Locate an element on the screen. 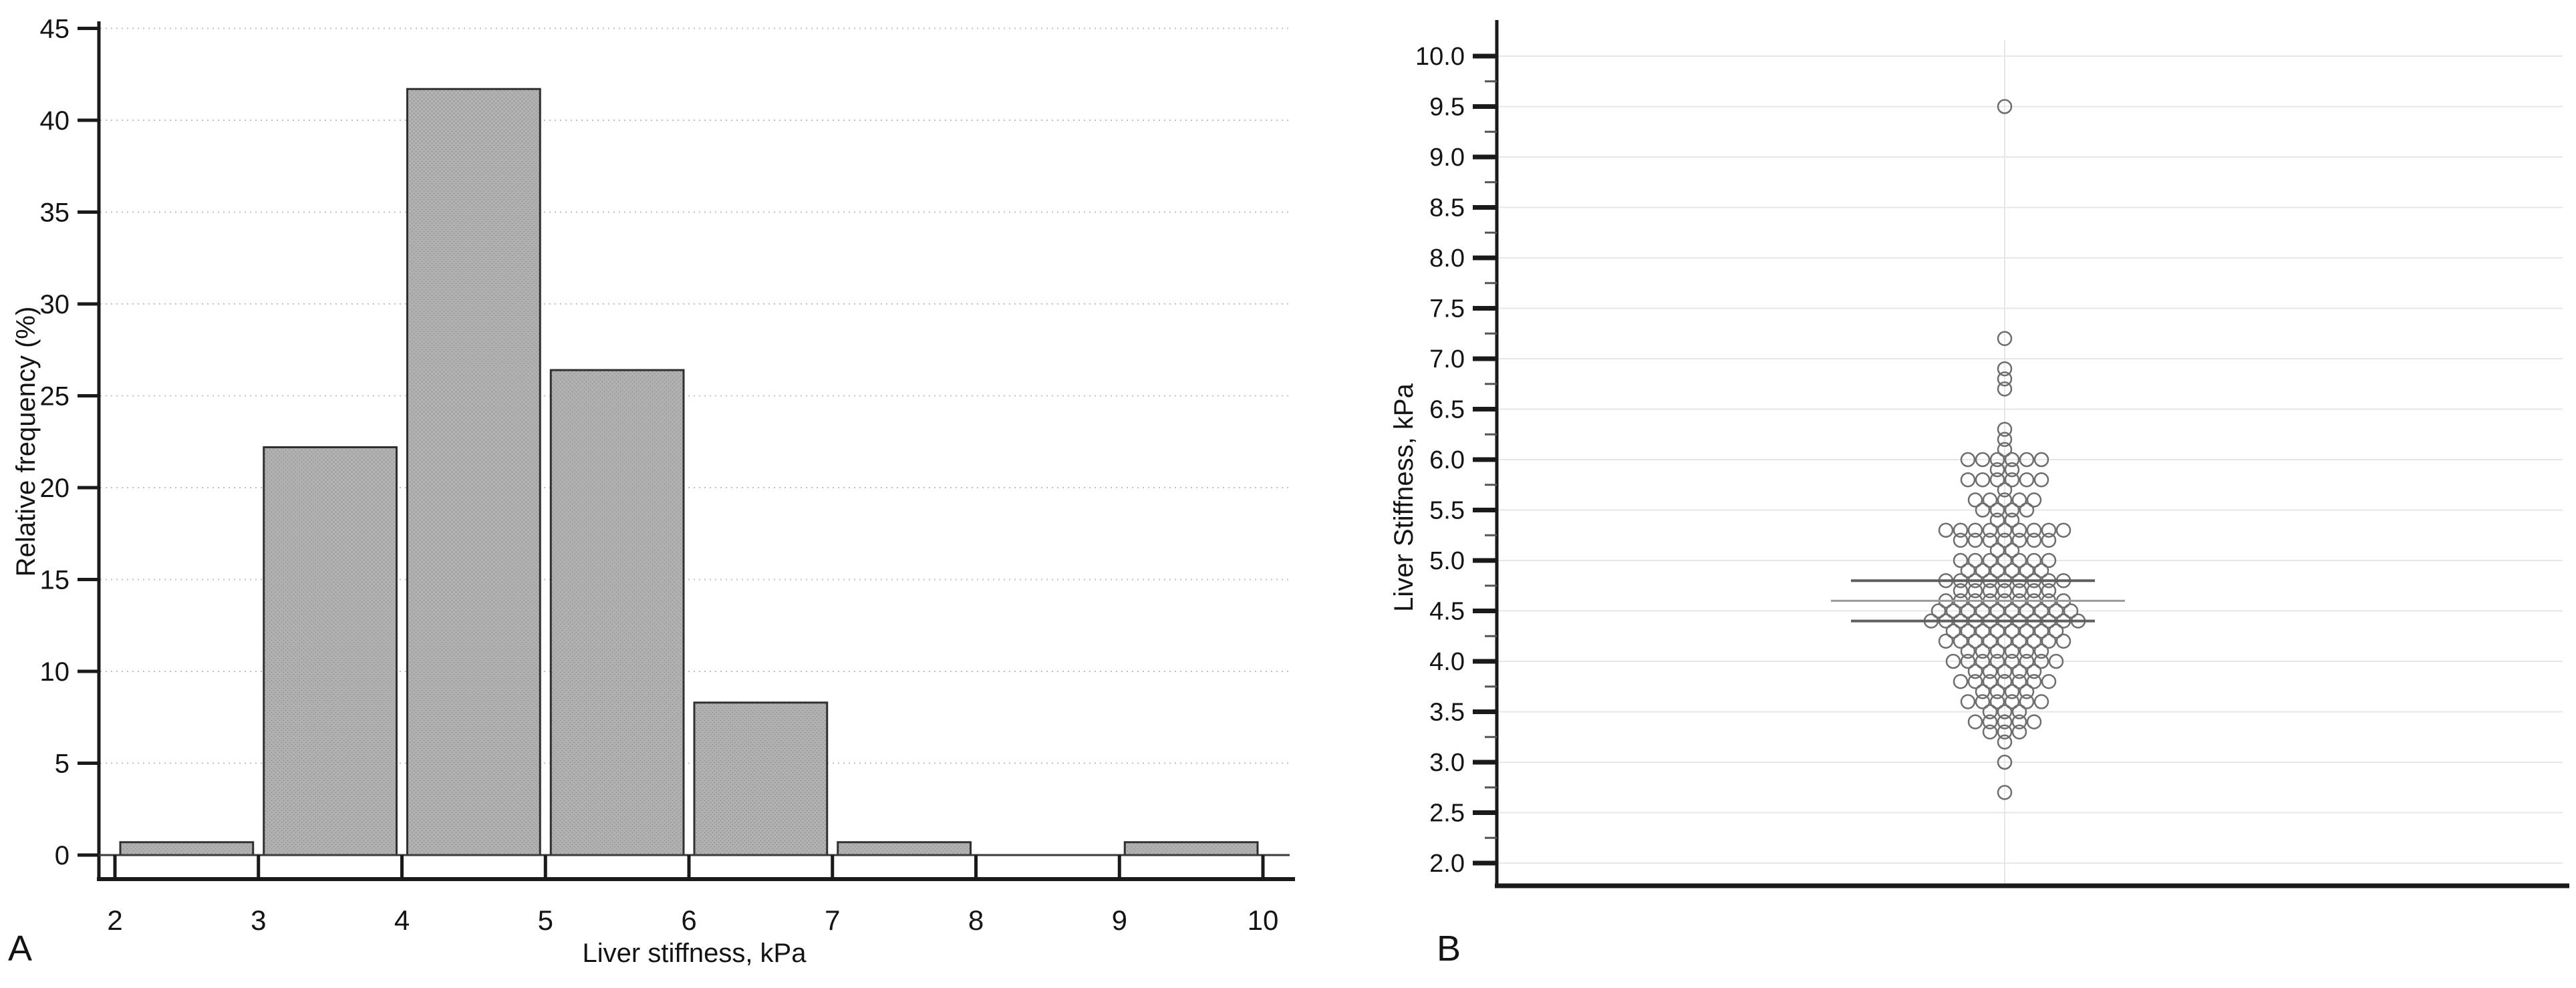 Image resolution: width=2576 pixels, height=988 pixels. panel-a-x-axis-title: Liver stiffness, kPa is located at coordinates (695, 954).